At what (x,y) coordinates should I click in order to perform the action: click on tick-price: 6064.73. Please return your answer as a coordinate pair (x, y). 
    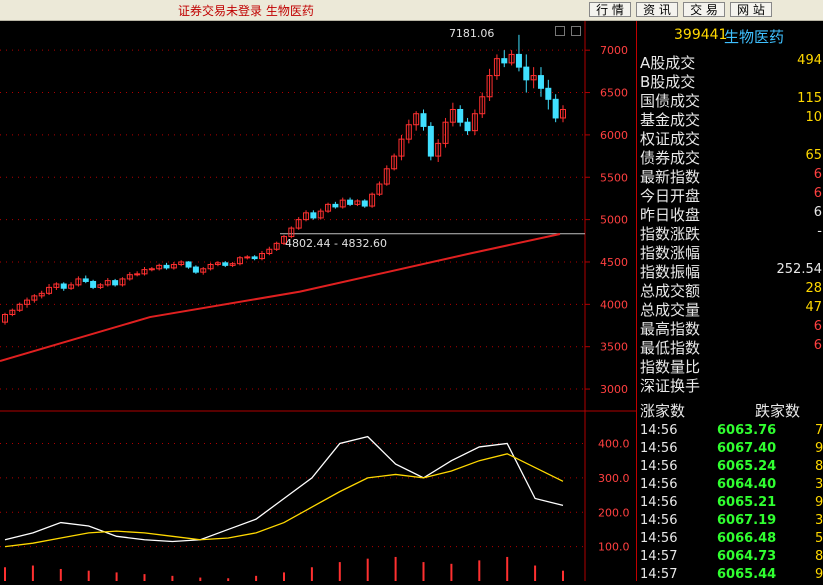
    Looking at the image, I should click on (747, 556).